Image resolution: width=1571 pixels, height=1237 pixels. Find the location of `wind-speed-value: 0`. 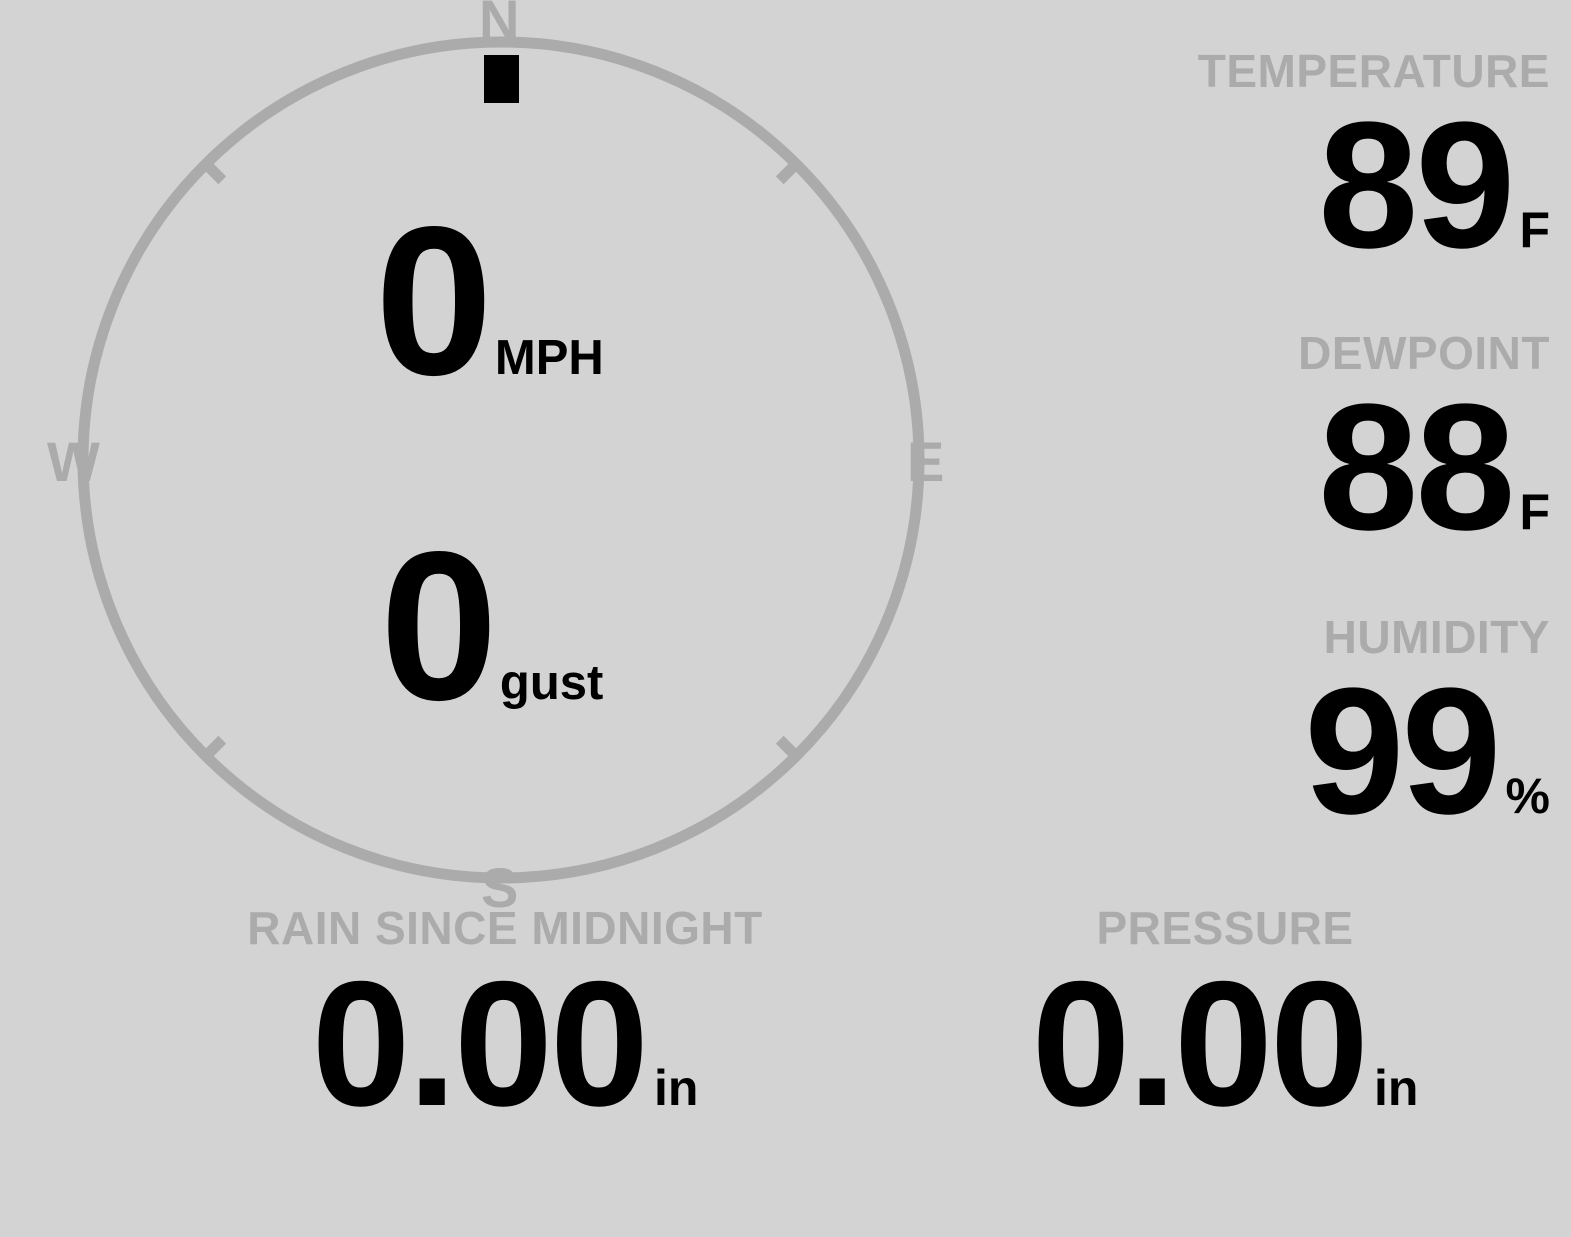

wind-speed-value: 0 is located at coordinates (434, 300).